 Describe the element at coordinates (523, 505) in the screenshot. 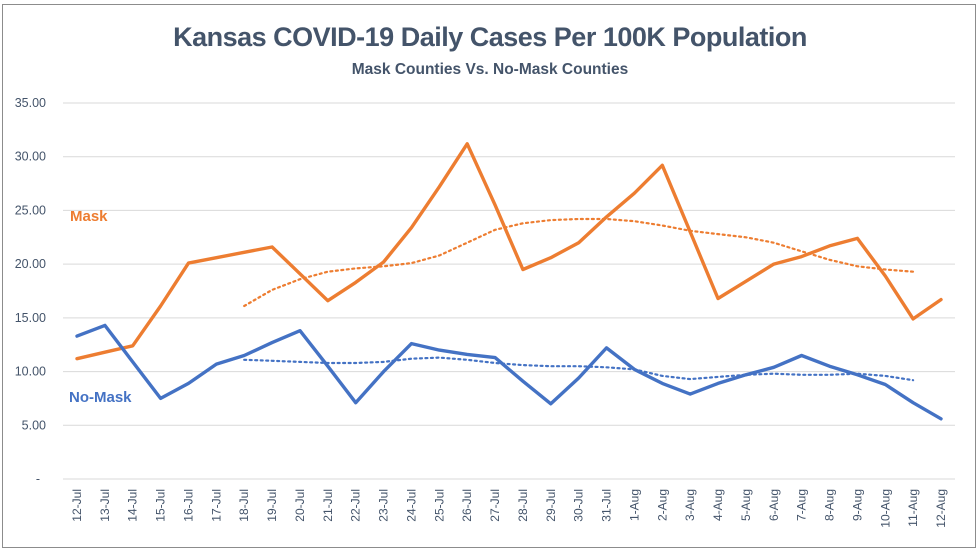

I see `x-tick-label: 28-Jul` at that location.